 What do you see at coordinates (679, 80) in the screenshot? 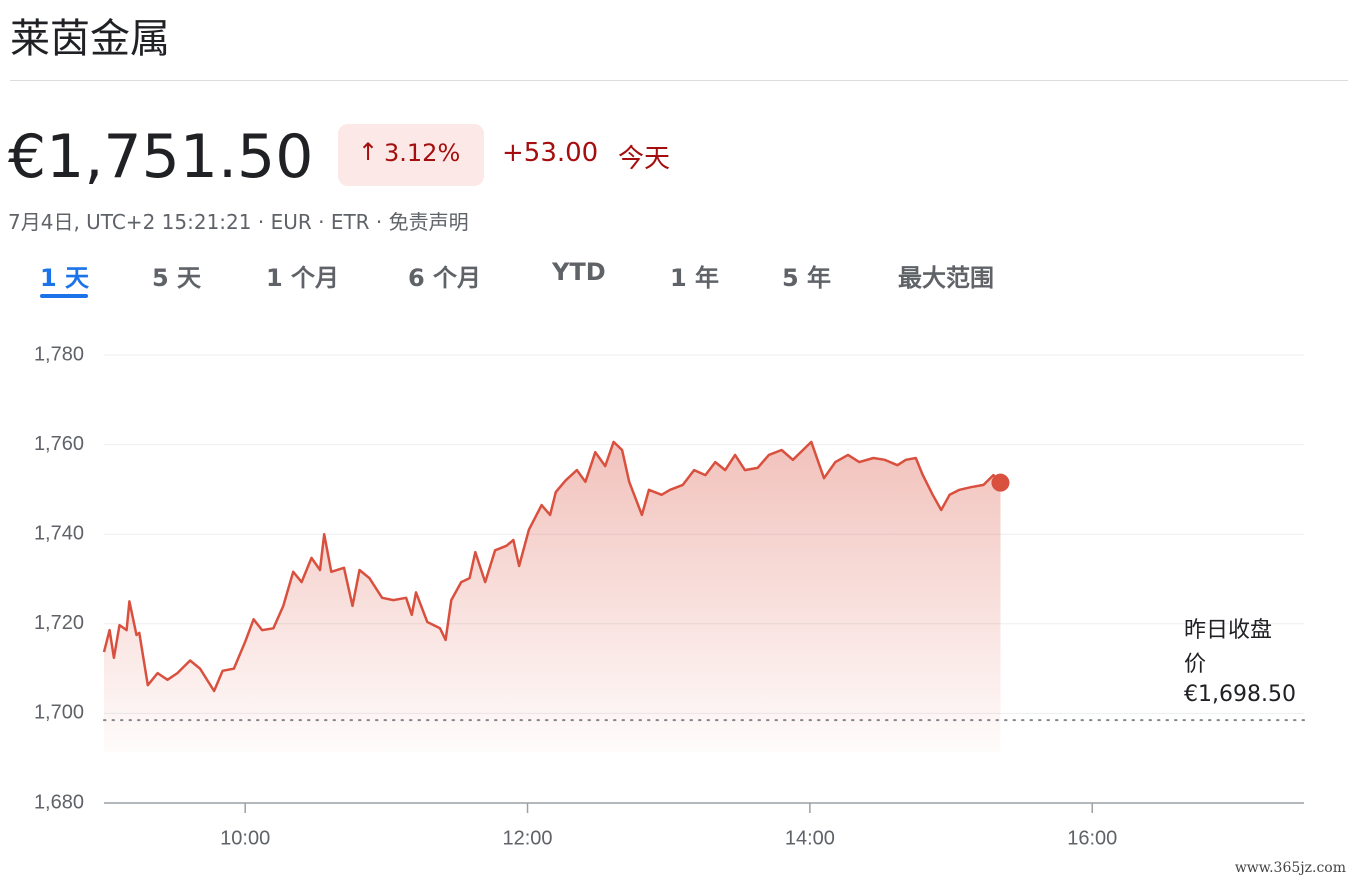
I see `divider` at bounding box center [679, 80].